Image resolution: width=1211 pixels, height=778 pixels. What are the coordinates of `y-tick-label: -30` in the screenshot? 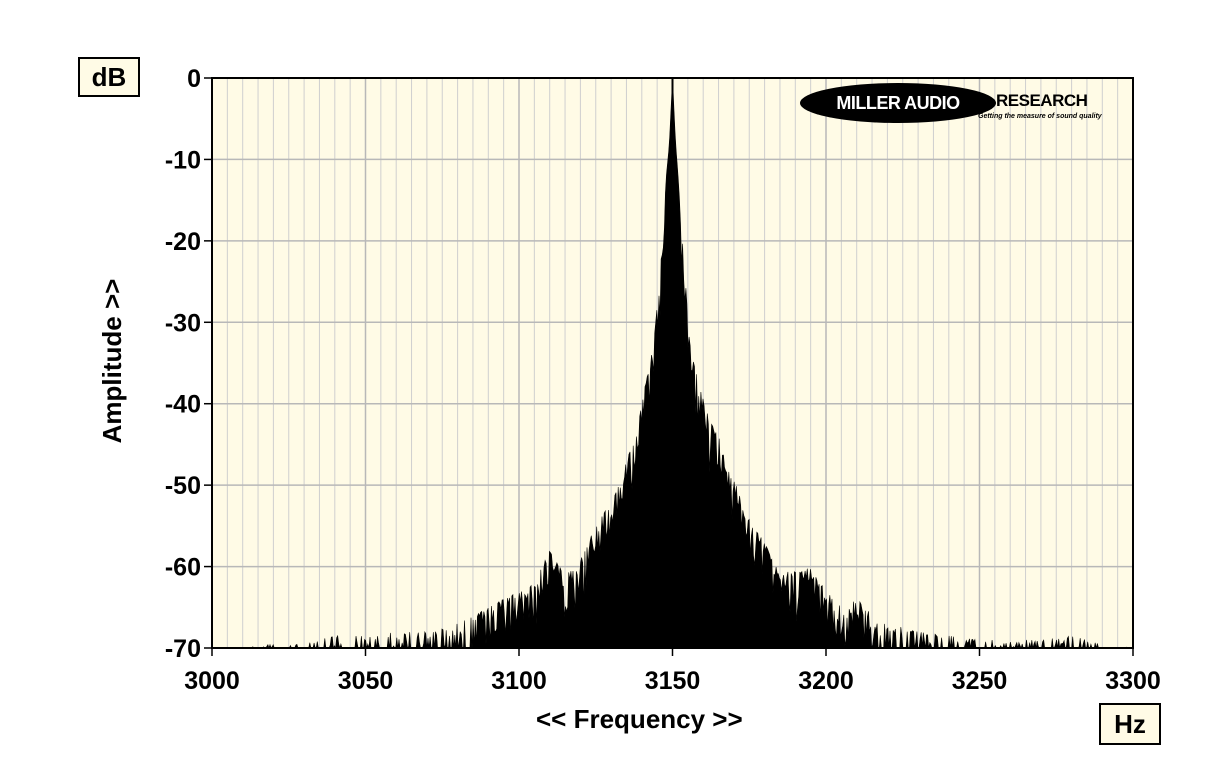 It's located at (183, 323).